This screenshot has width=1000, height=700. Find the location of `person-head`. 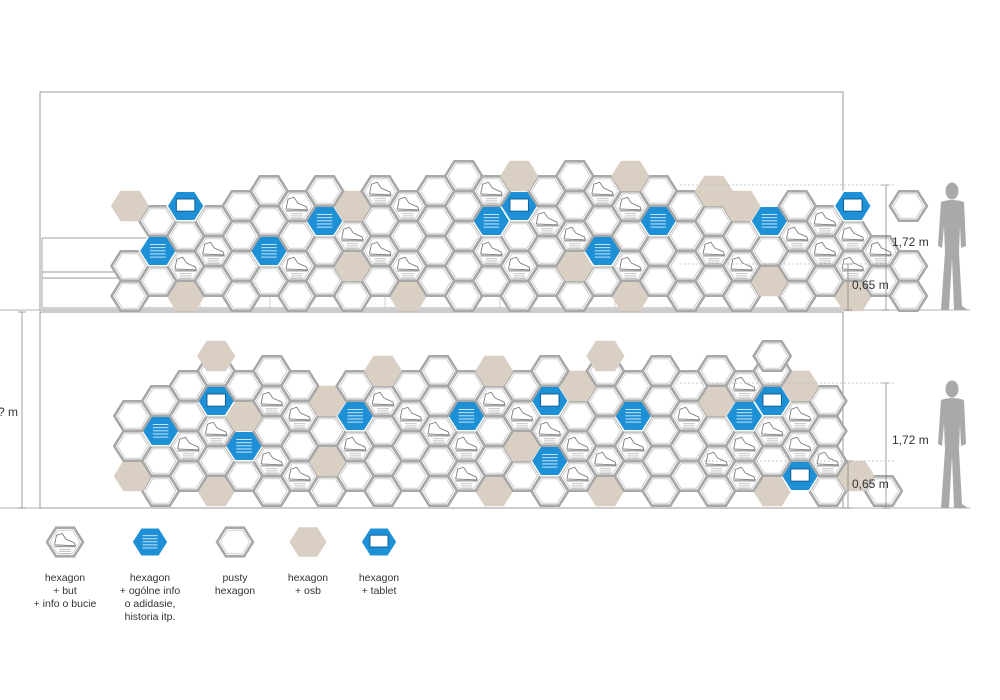

person-head is located at coordinates (952, 389).